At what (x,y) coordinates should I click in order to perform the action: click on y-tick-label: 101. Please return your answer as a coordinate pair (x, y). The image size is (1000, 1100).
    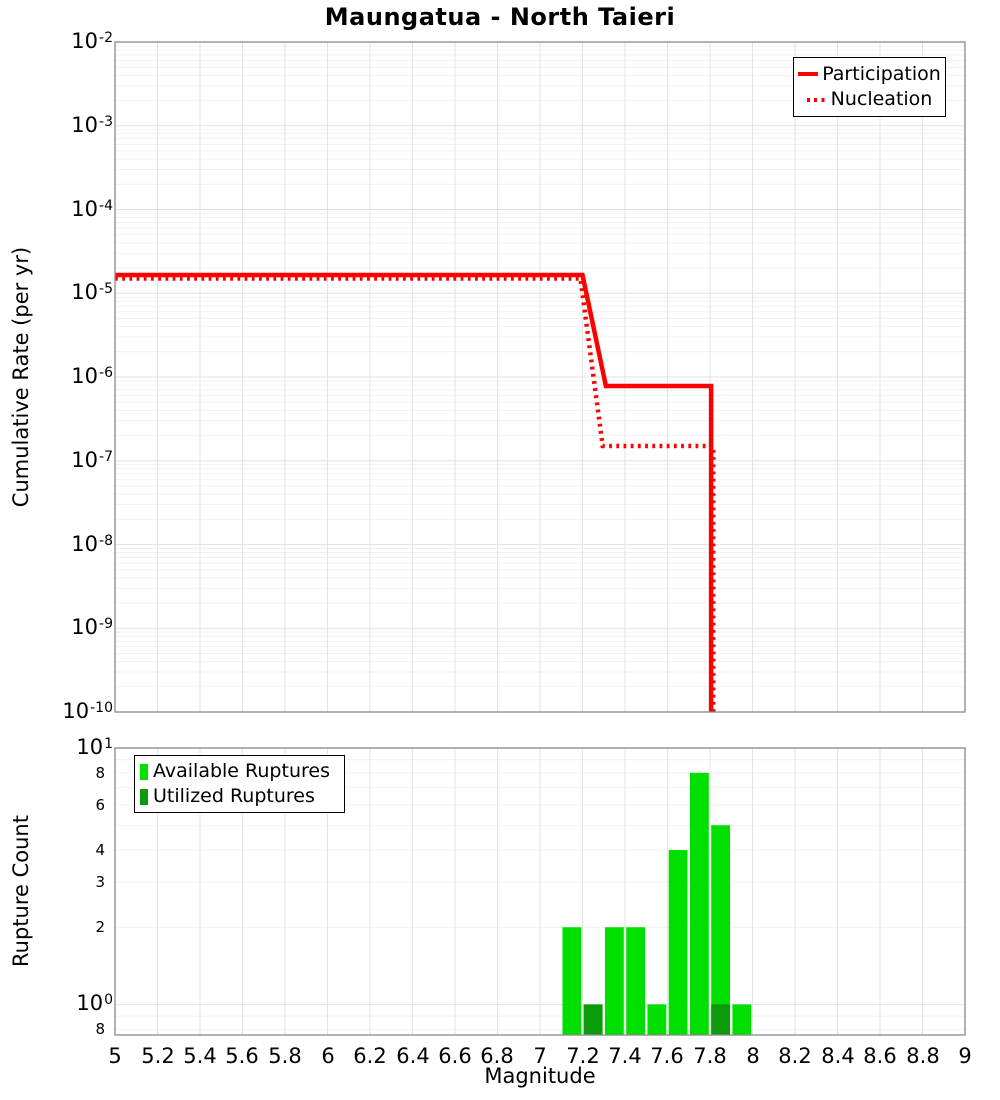
    Looking at the image, I should click on (94, 747).